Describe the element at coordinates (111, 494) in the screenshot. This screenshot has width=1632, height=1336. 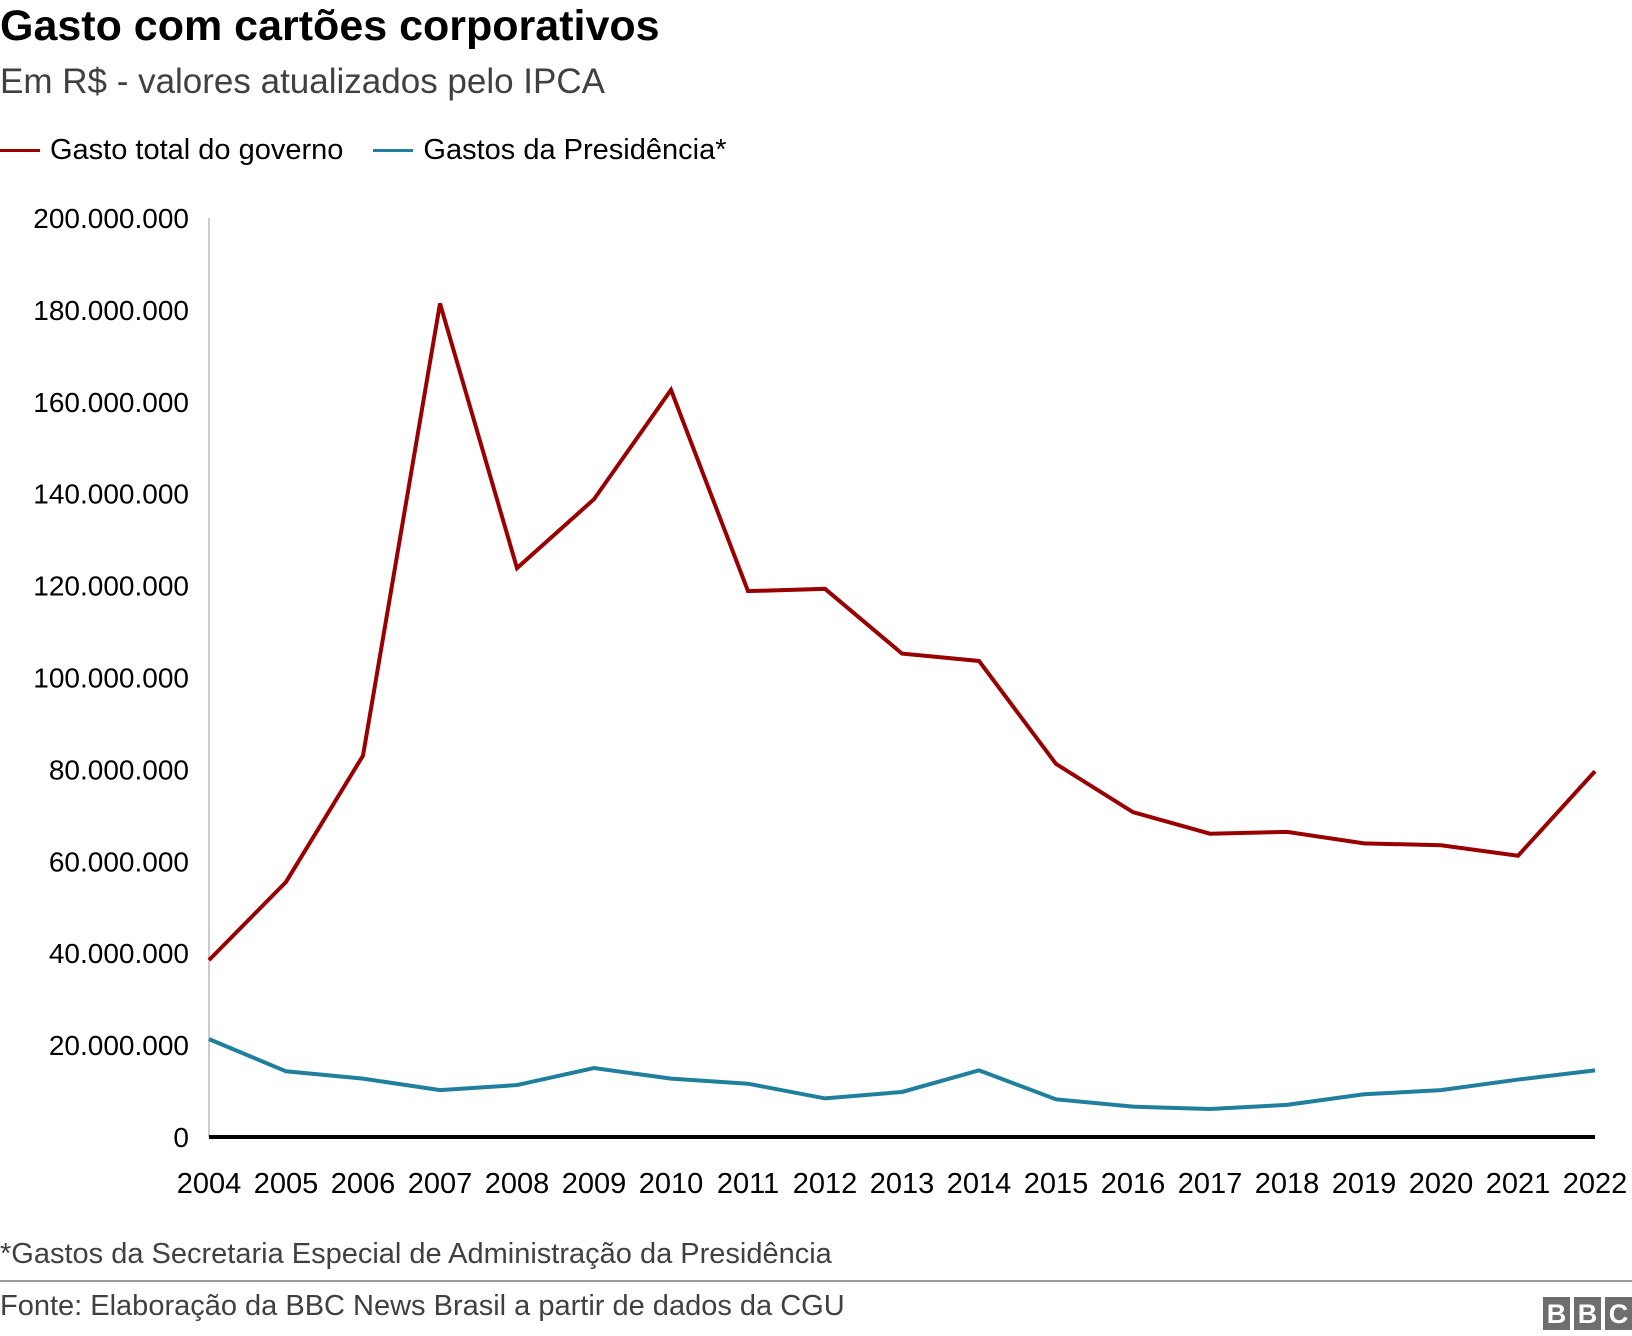
I see `y-tick-label: 140.000.000` at that location.